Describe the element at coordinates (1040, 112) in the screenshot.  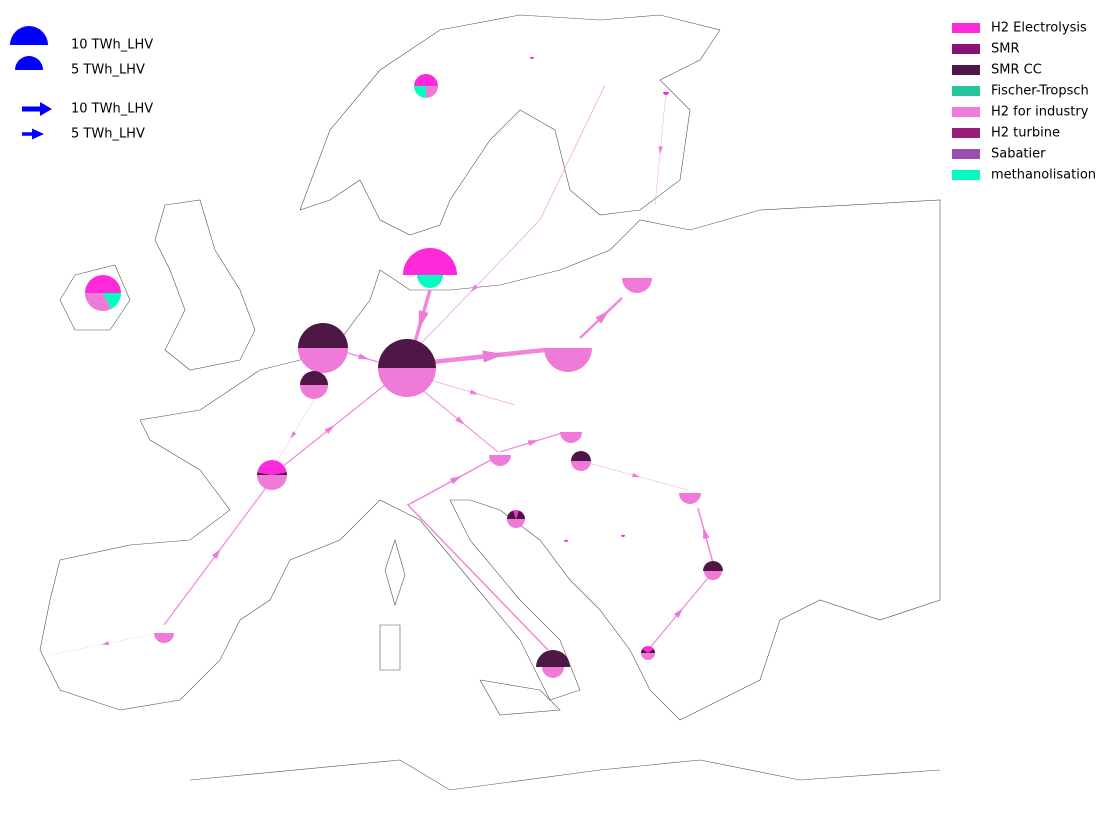
I see `legend-label: H2 for industry` at that location.